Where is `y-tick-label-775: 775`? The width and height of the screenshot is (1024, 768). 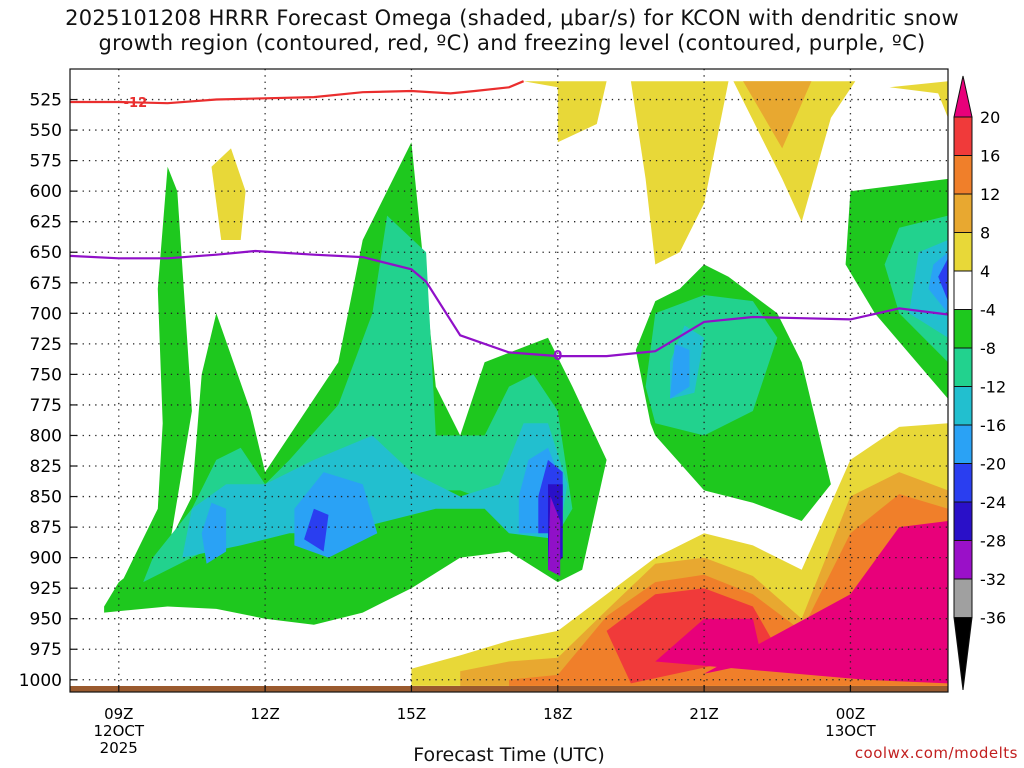 y-tick-label-775: 775 is located at coordinates (46, 406).